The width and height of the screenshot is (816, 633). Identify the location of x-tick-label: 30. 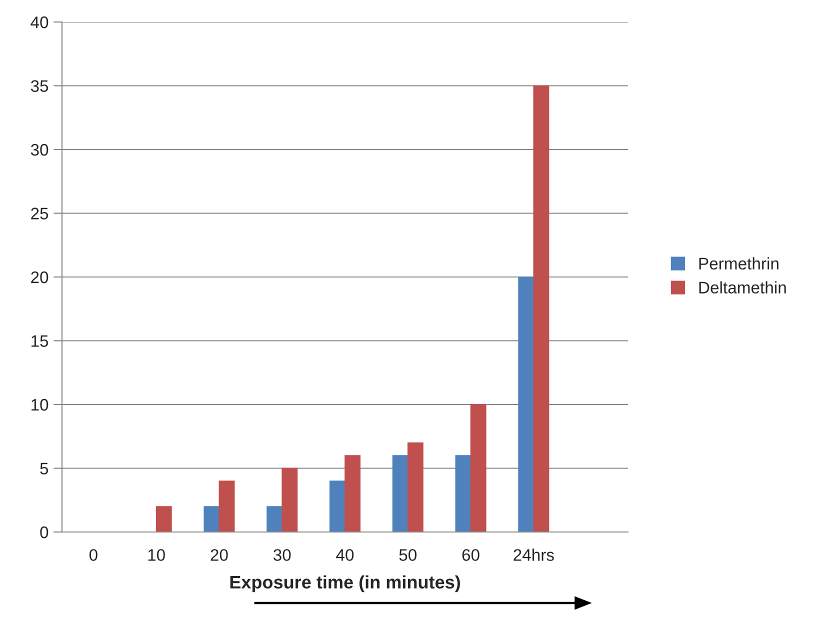
(282, 555).